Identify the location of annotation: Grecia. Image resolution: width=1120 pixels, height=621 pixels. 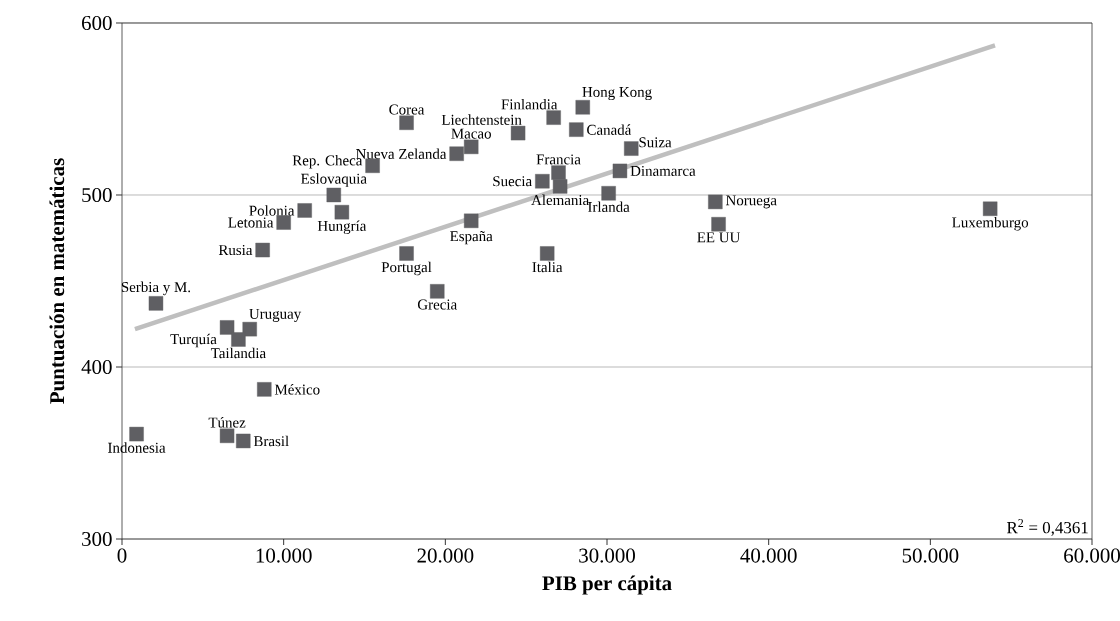
(437, 304).